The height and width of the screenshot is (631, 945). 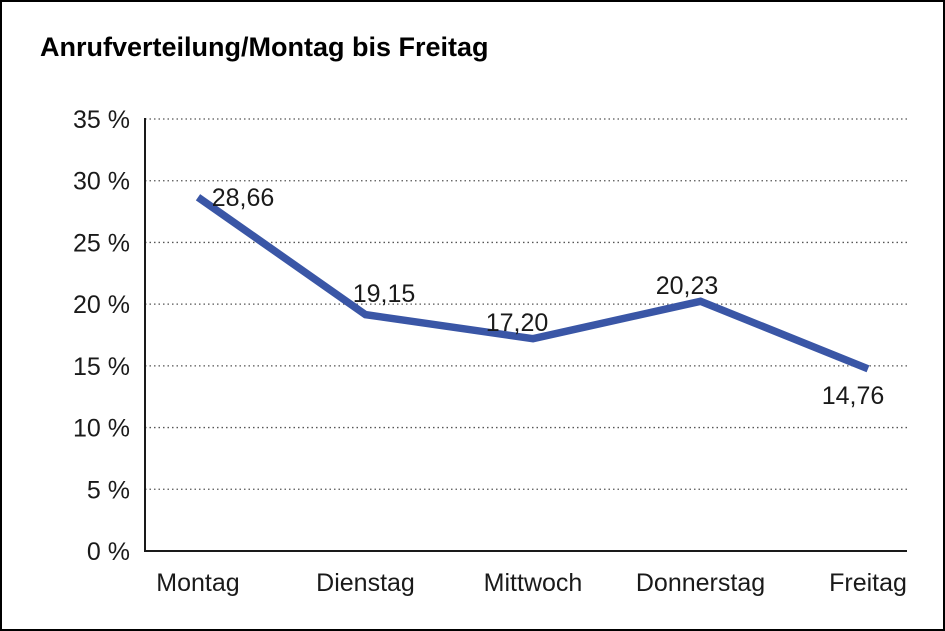 I want to click on y-tick-label: 20 %, so click(x=101, y=305).